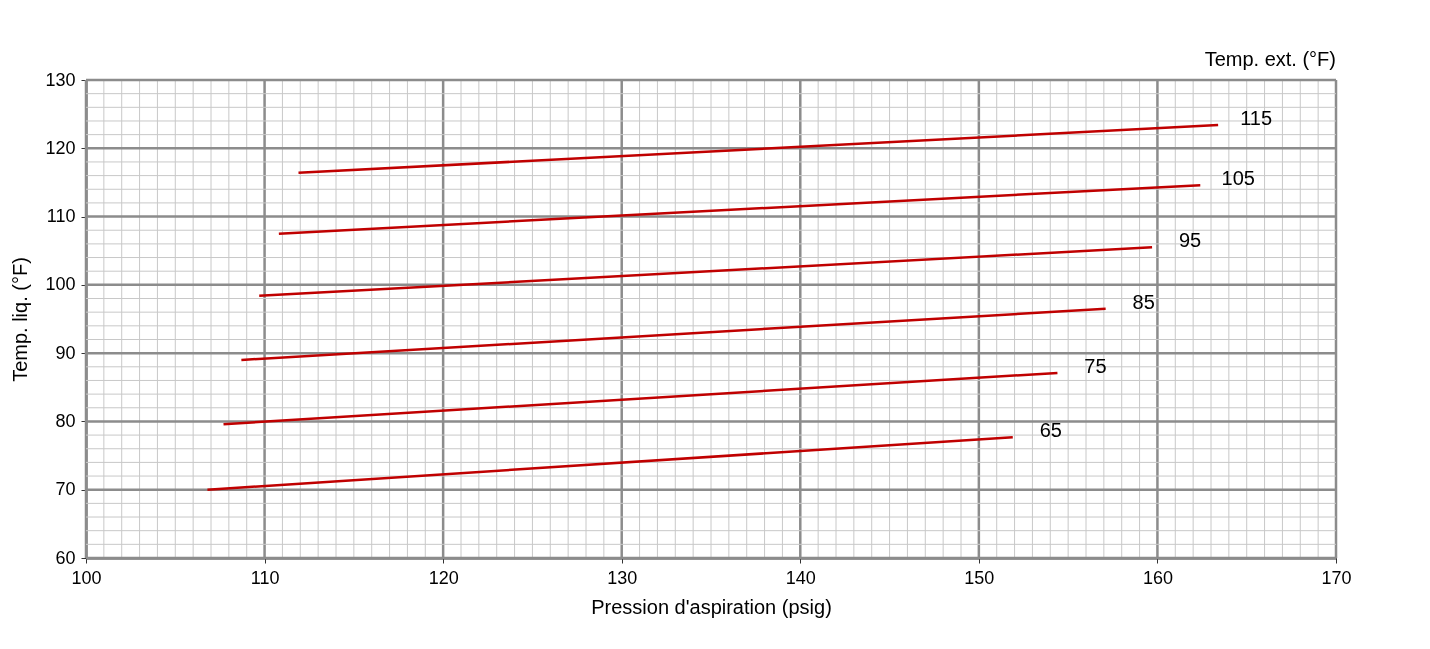  I want to click on y-tick-label: 80, so click(65, 420).